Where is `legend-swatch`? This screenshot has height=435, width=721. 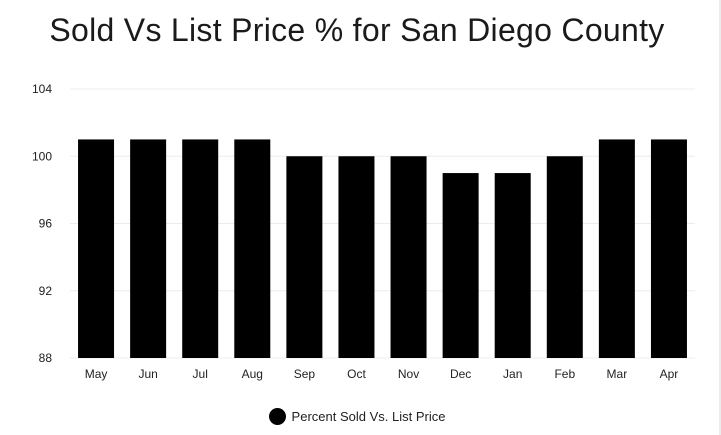
legend-swatch is located at coordinates (277, 416).